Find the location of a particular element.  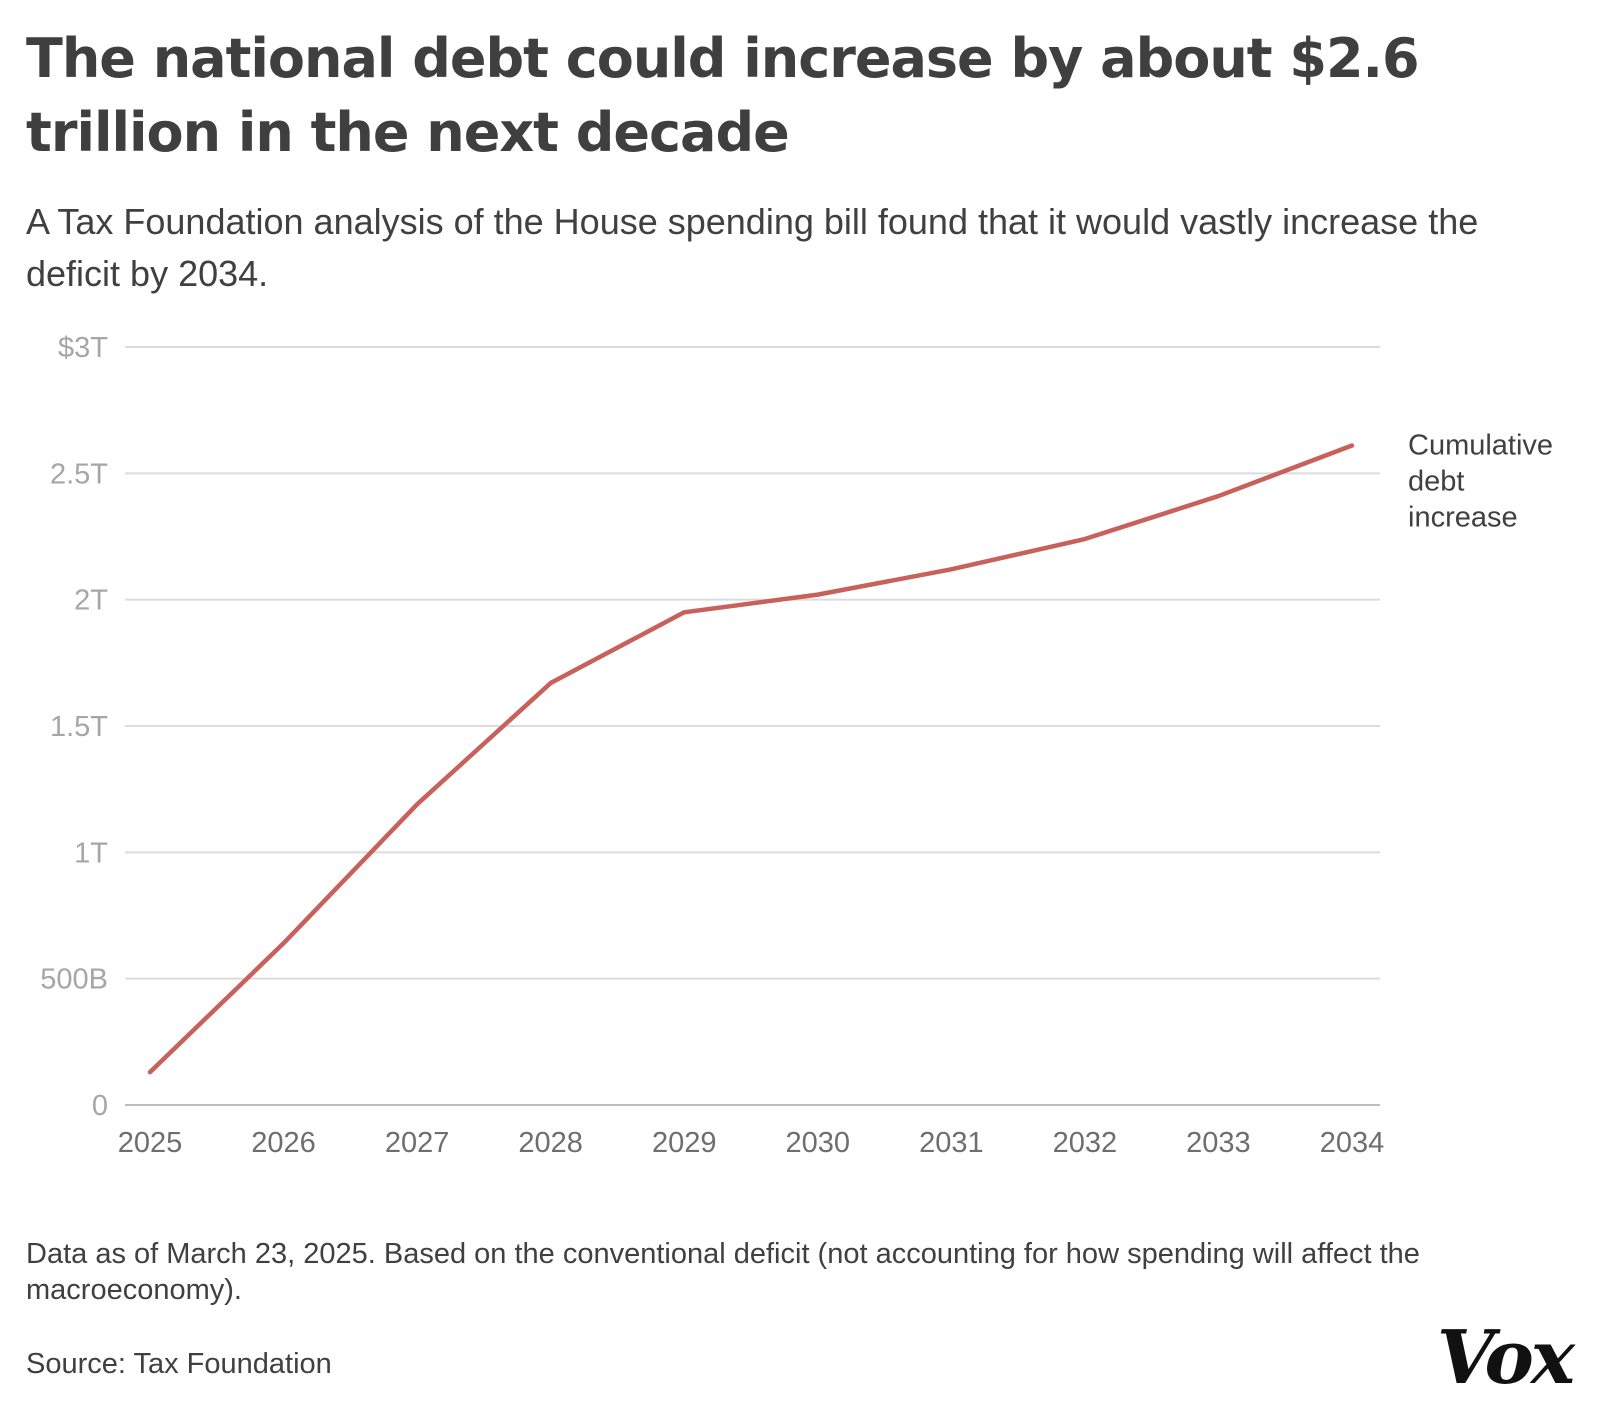

y-tick-label: $3T is located at coordinates (83, 348).